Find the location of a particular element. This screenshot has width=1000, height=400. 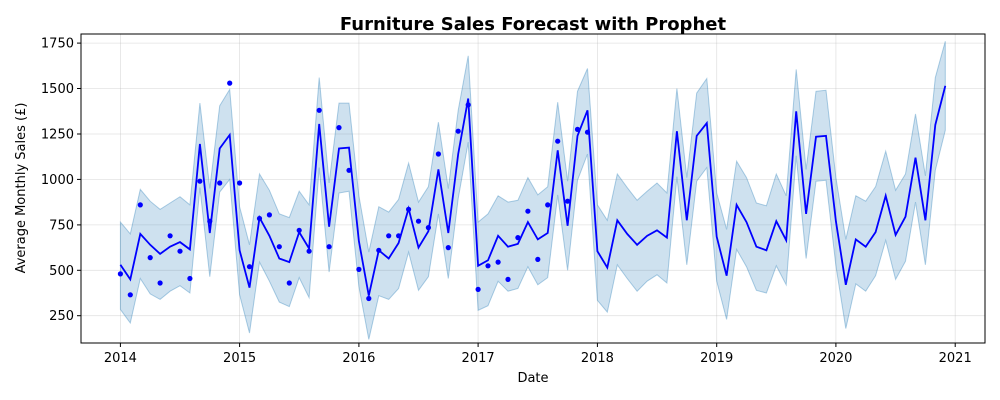

x-tick-label: 2019 is located at coordinates (716, 358).